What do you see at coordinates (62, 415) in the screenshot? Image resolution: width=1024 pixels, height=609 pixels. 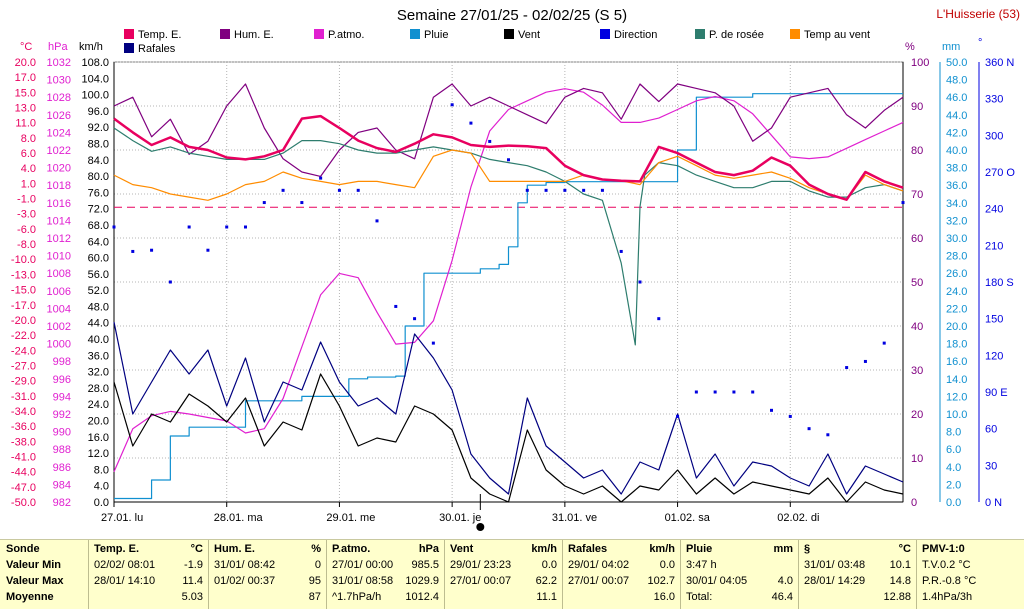 I see `hpa-tick: 992` at bounding box center [62, 415].